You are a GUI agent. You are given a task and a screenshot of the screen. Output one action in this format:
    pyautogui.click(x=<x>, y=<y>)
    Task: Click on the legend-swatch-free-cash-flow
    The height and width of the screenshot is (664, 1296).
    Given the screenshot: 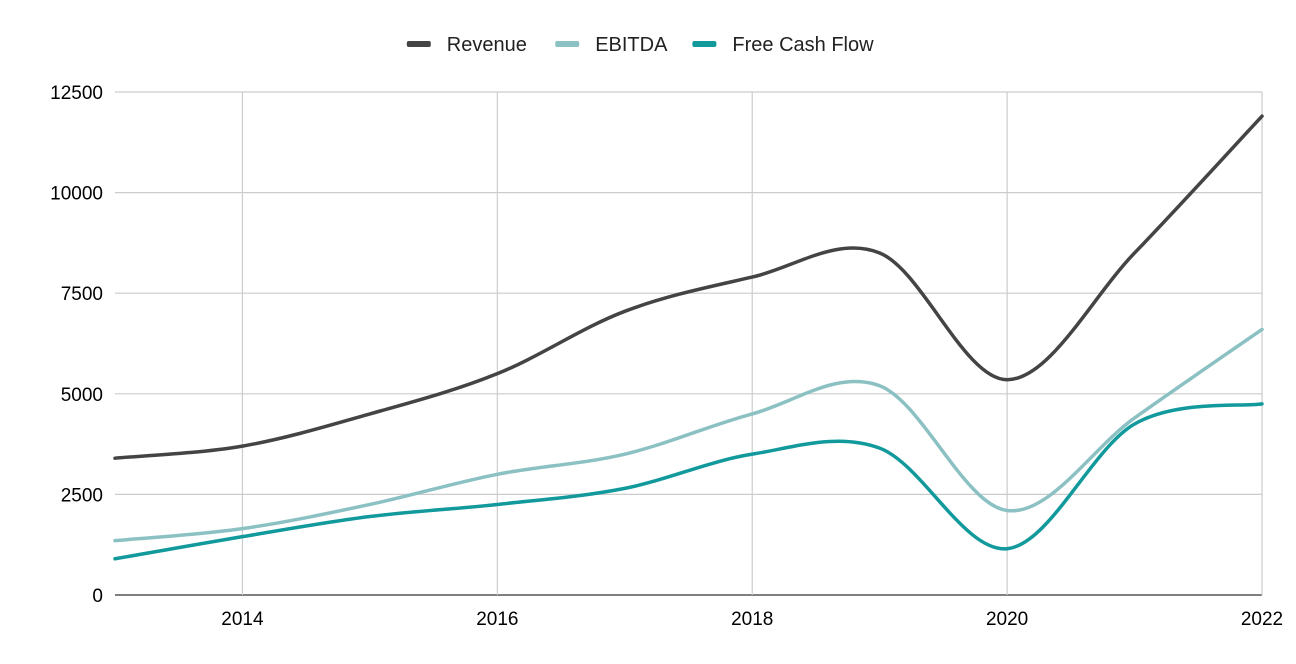 What is the action you would take?
    pyautogui.click(x=704, y=44)
    